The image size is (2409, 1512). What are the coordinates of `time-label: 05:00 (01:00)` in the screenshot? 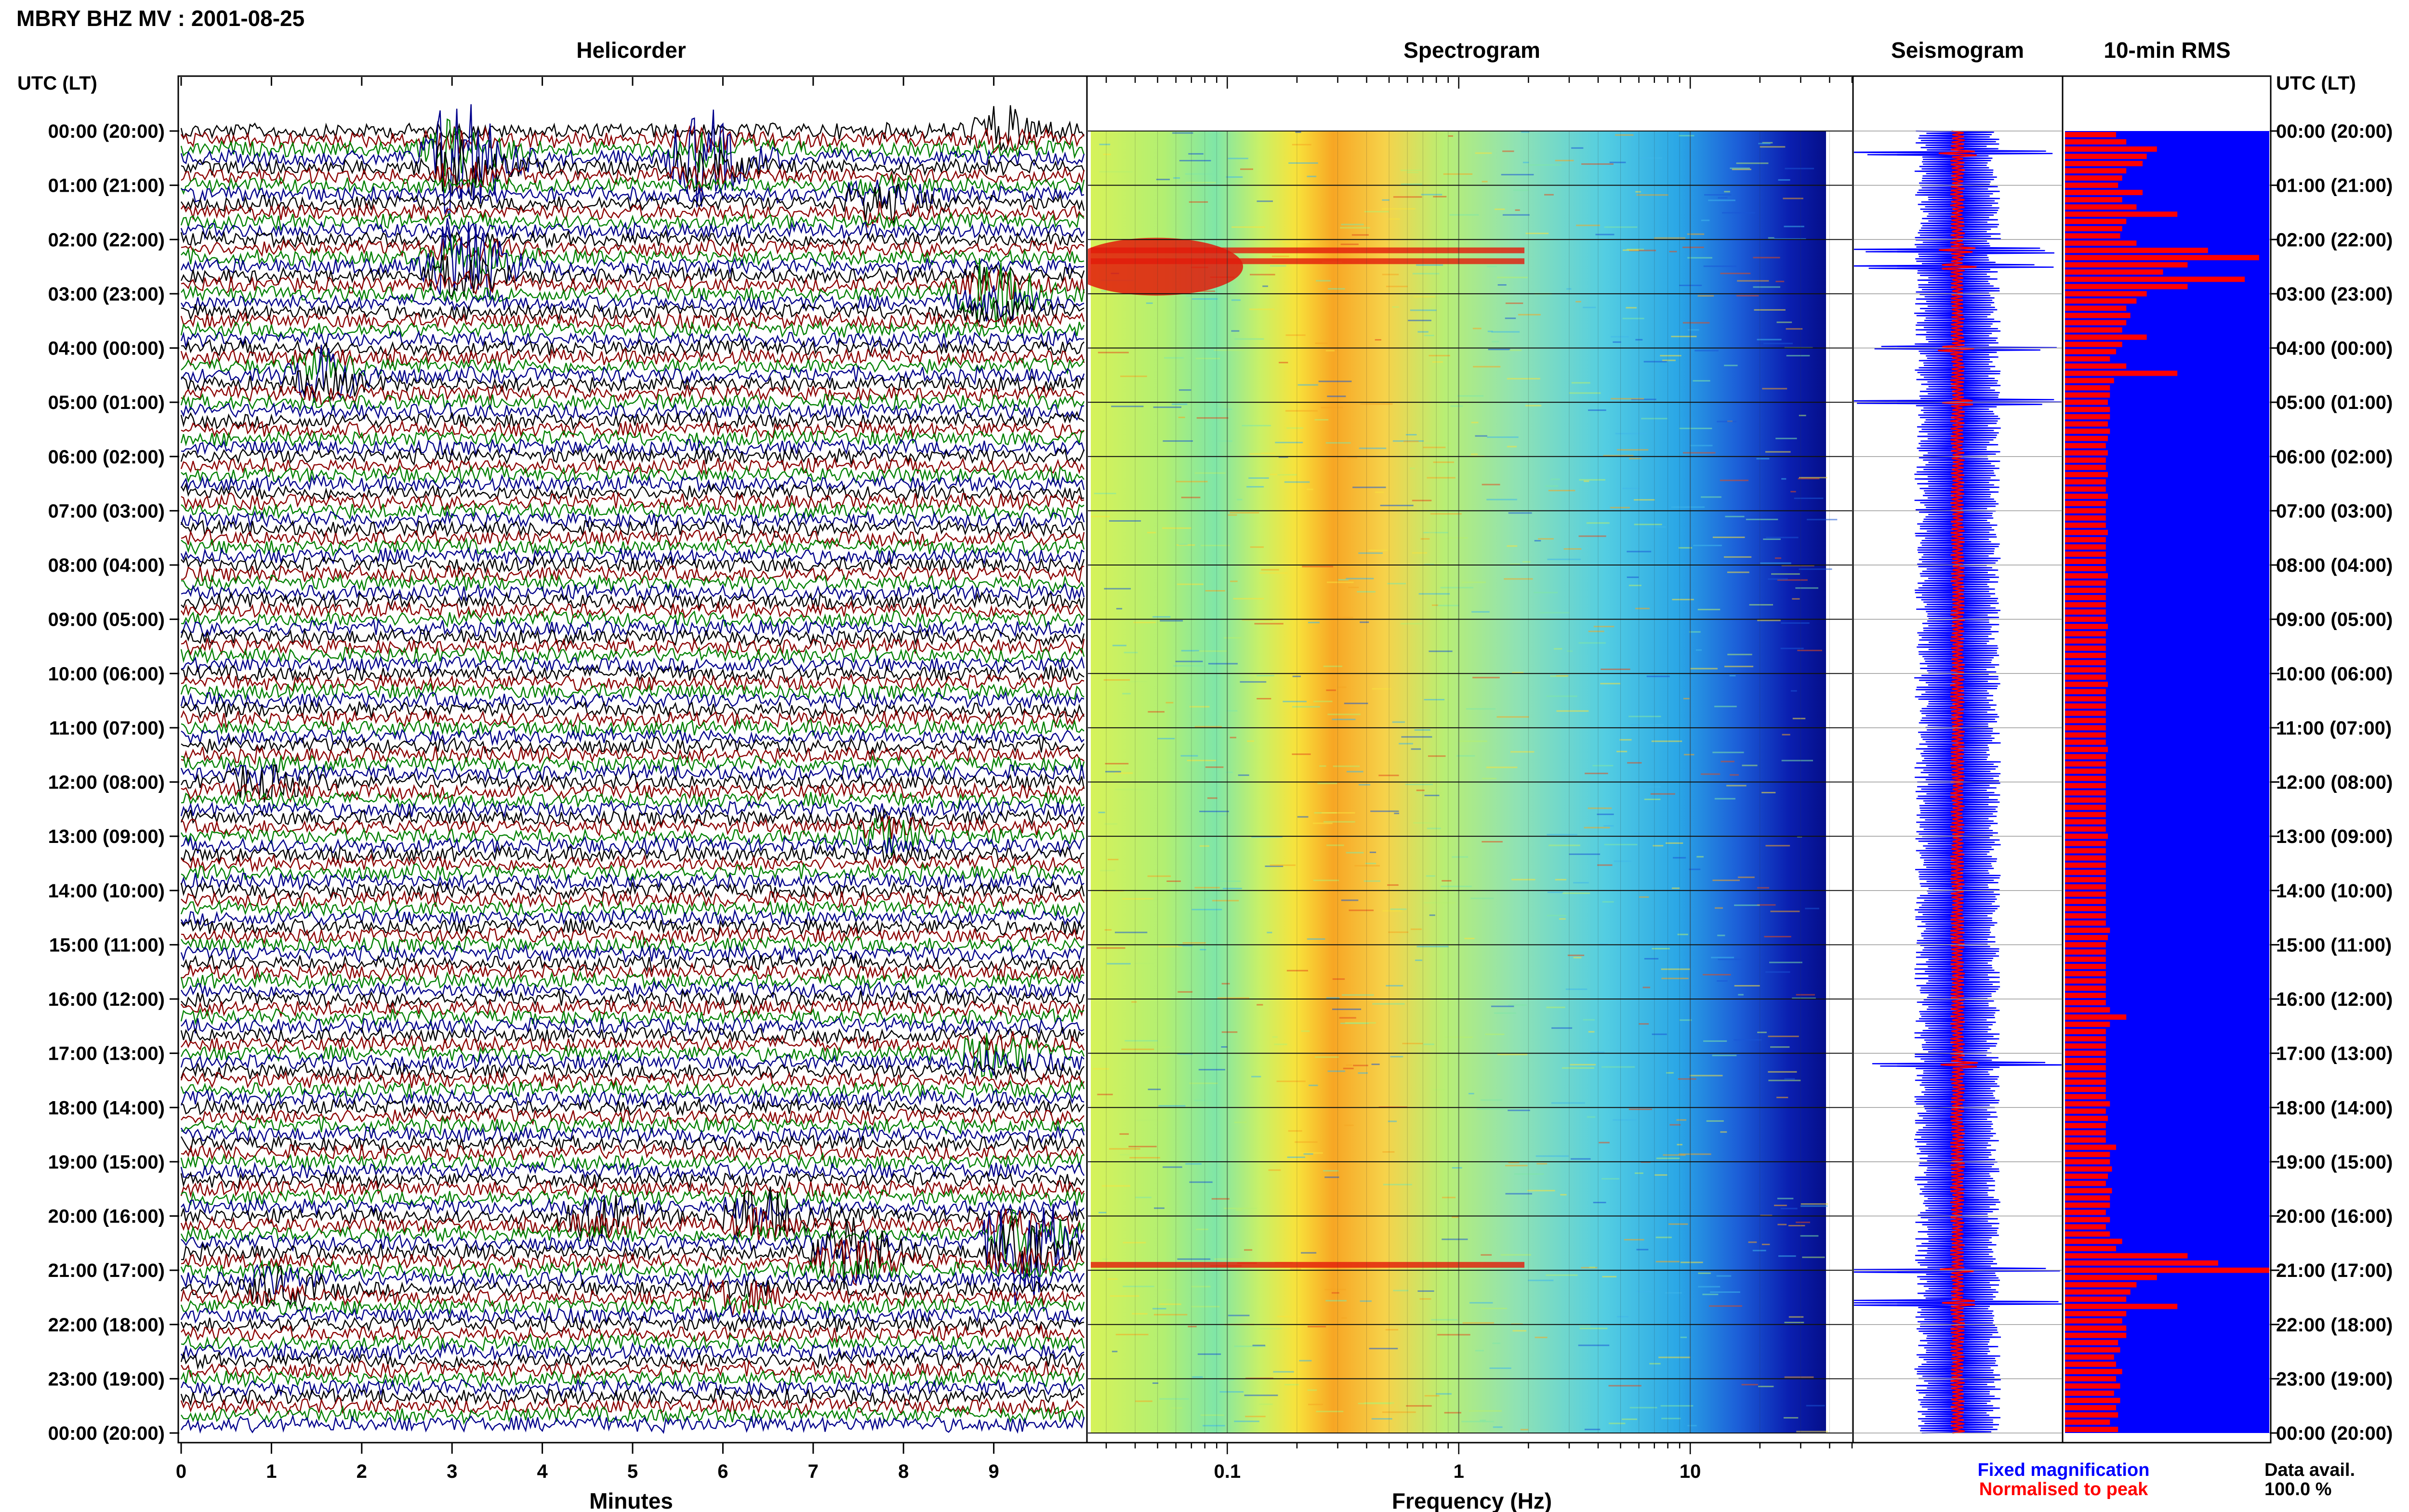 It's located at (106, 402).